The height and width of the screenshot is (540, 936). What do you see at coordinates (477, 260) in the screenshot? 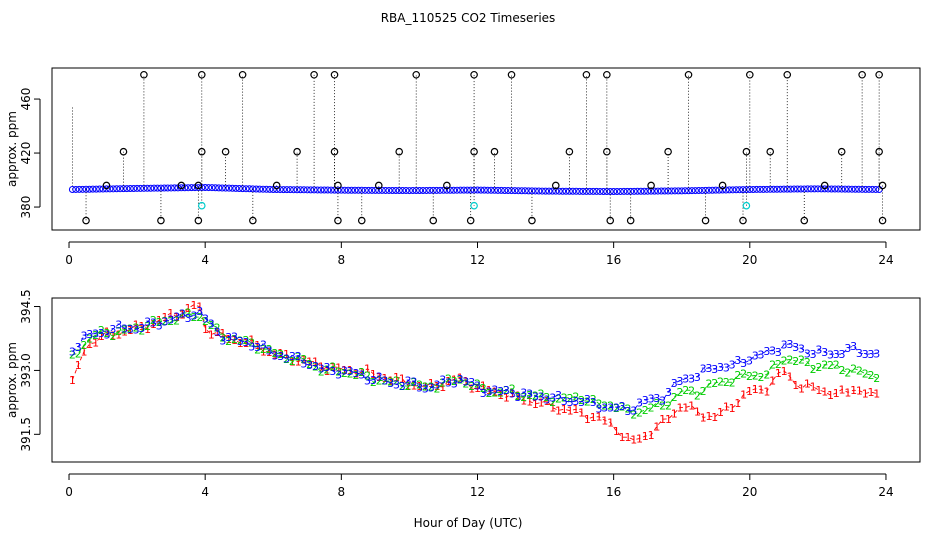
I see `x-tick-label: 12` at bounding box center [477, 260].